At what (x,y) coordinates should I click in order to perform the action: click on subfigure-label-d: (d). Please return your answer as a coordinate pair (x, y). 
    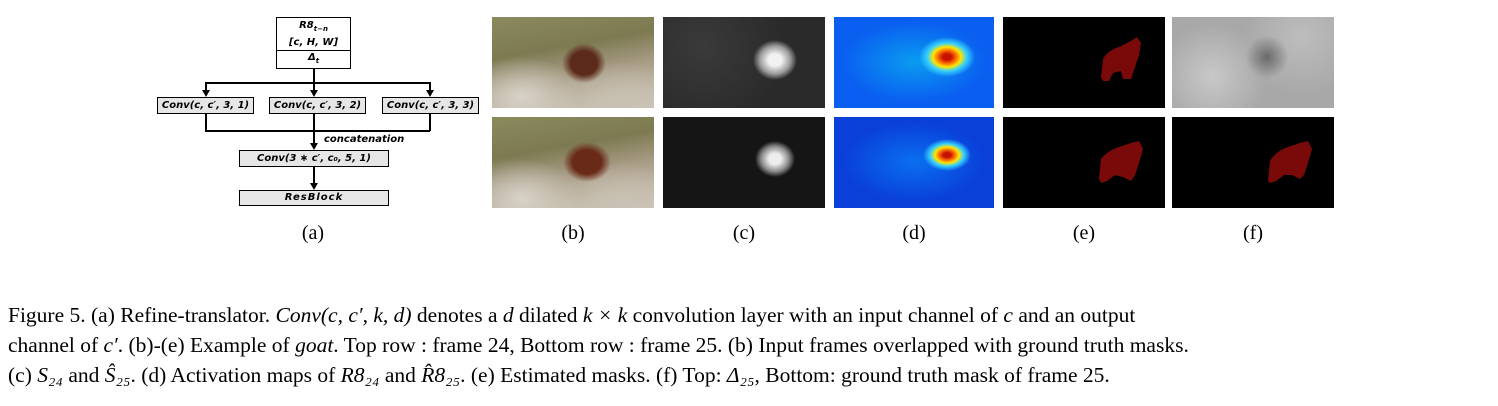
    Looking at the image, I should click on (914, 233).